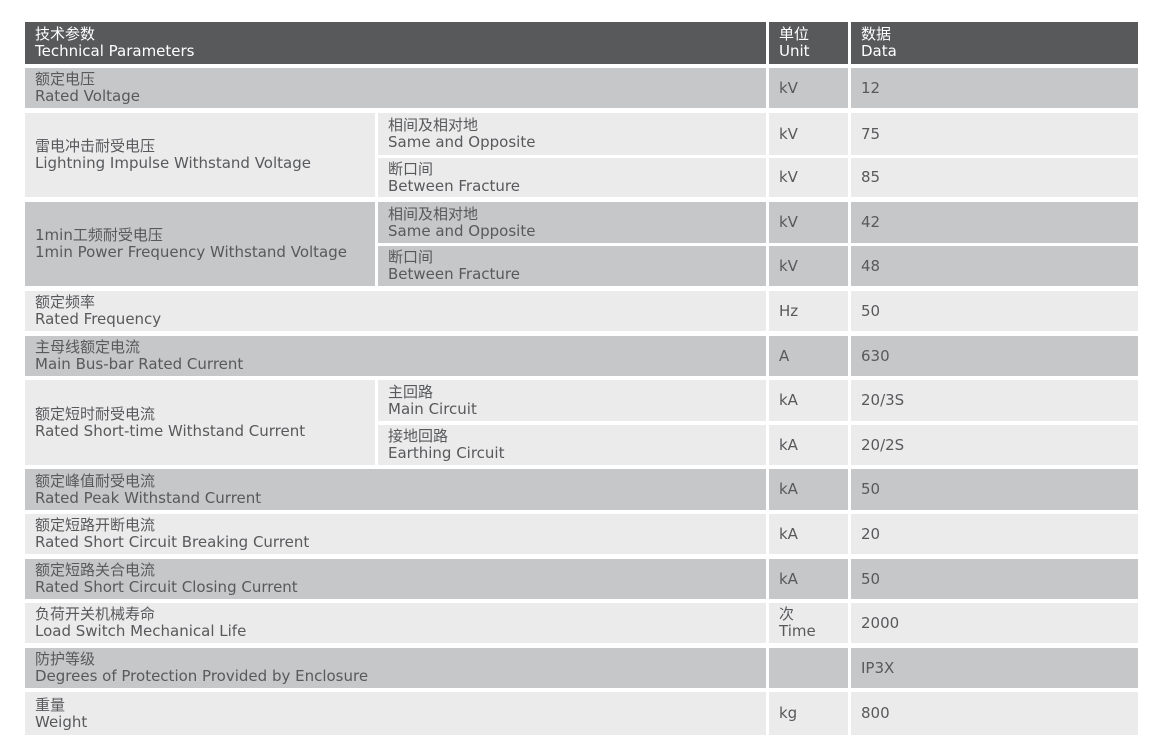 The height and width of the screenshot is (755, 1156). I want to click on parameter-name: 主母线额定电流 Main Bus-bar Rated Current, so click(395, 356).